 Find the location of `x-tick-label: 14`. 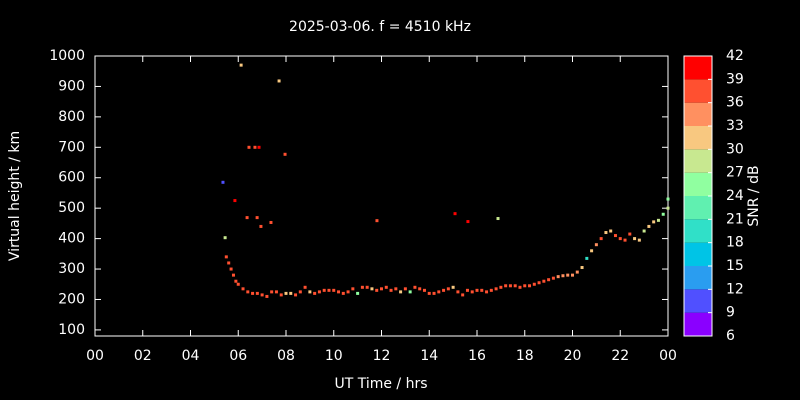

x-tick-label: 14 is located at coordinates (429, 356).